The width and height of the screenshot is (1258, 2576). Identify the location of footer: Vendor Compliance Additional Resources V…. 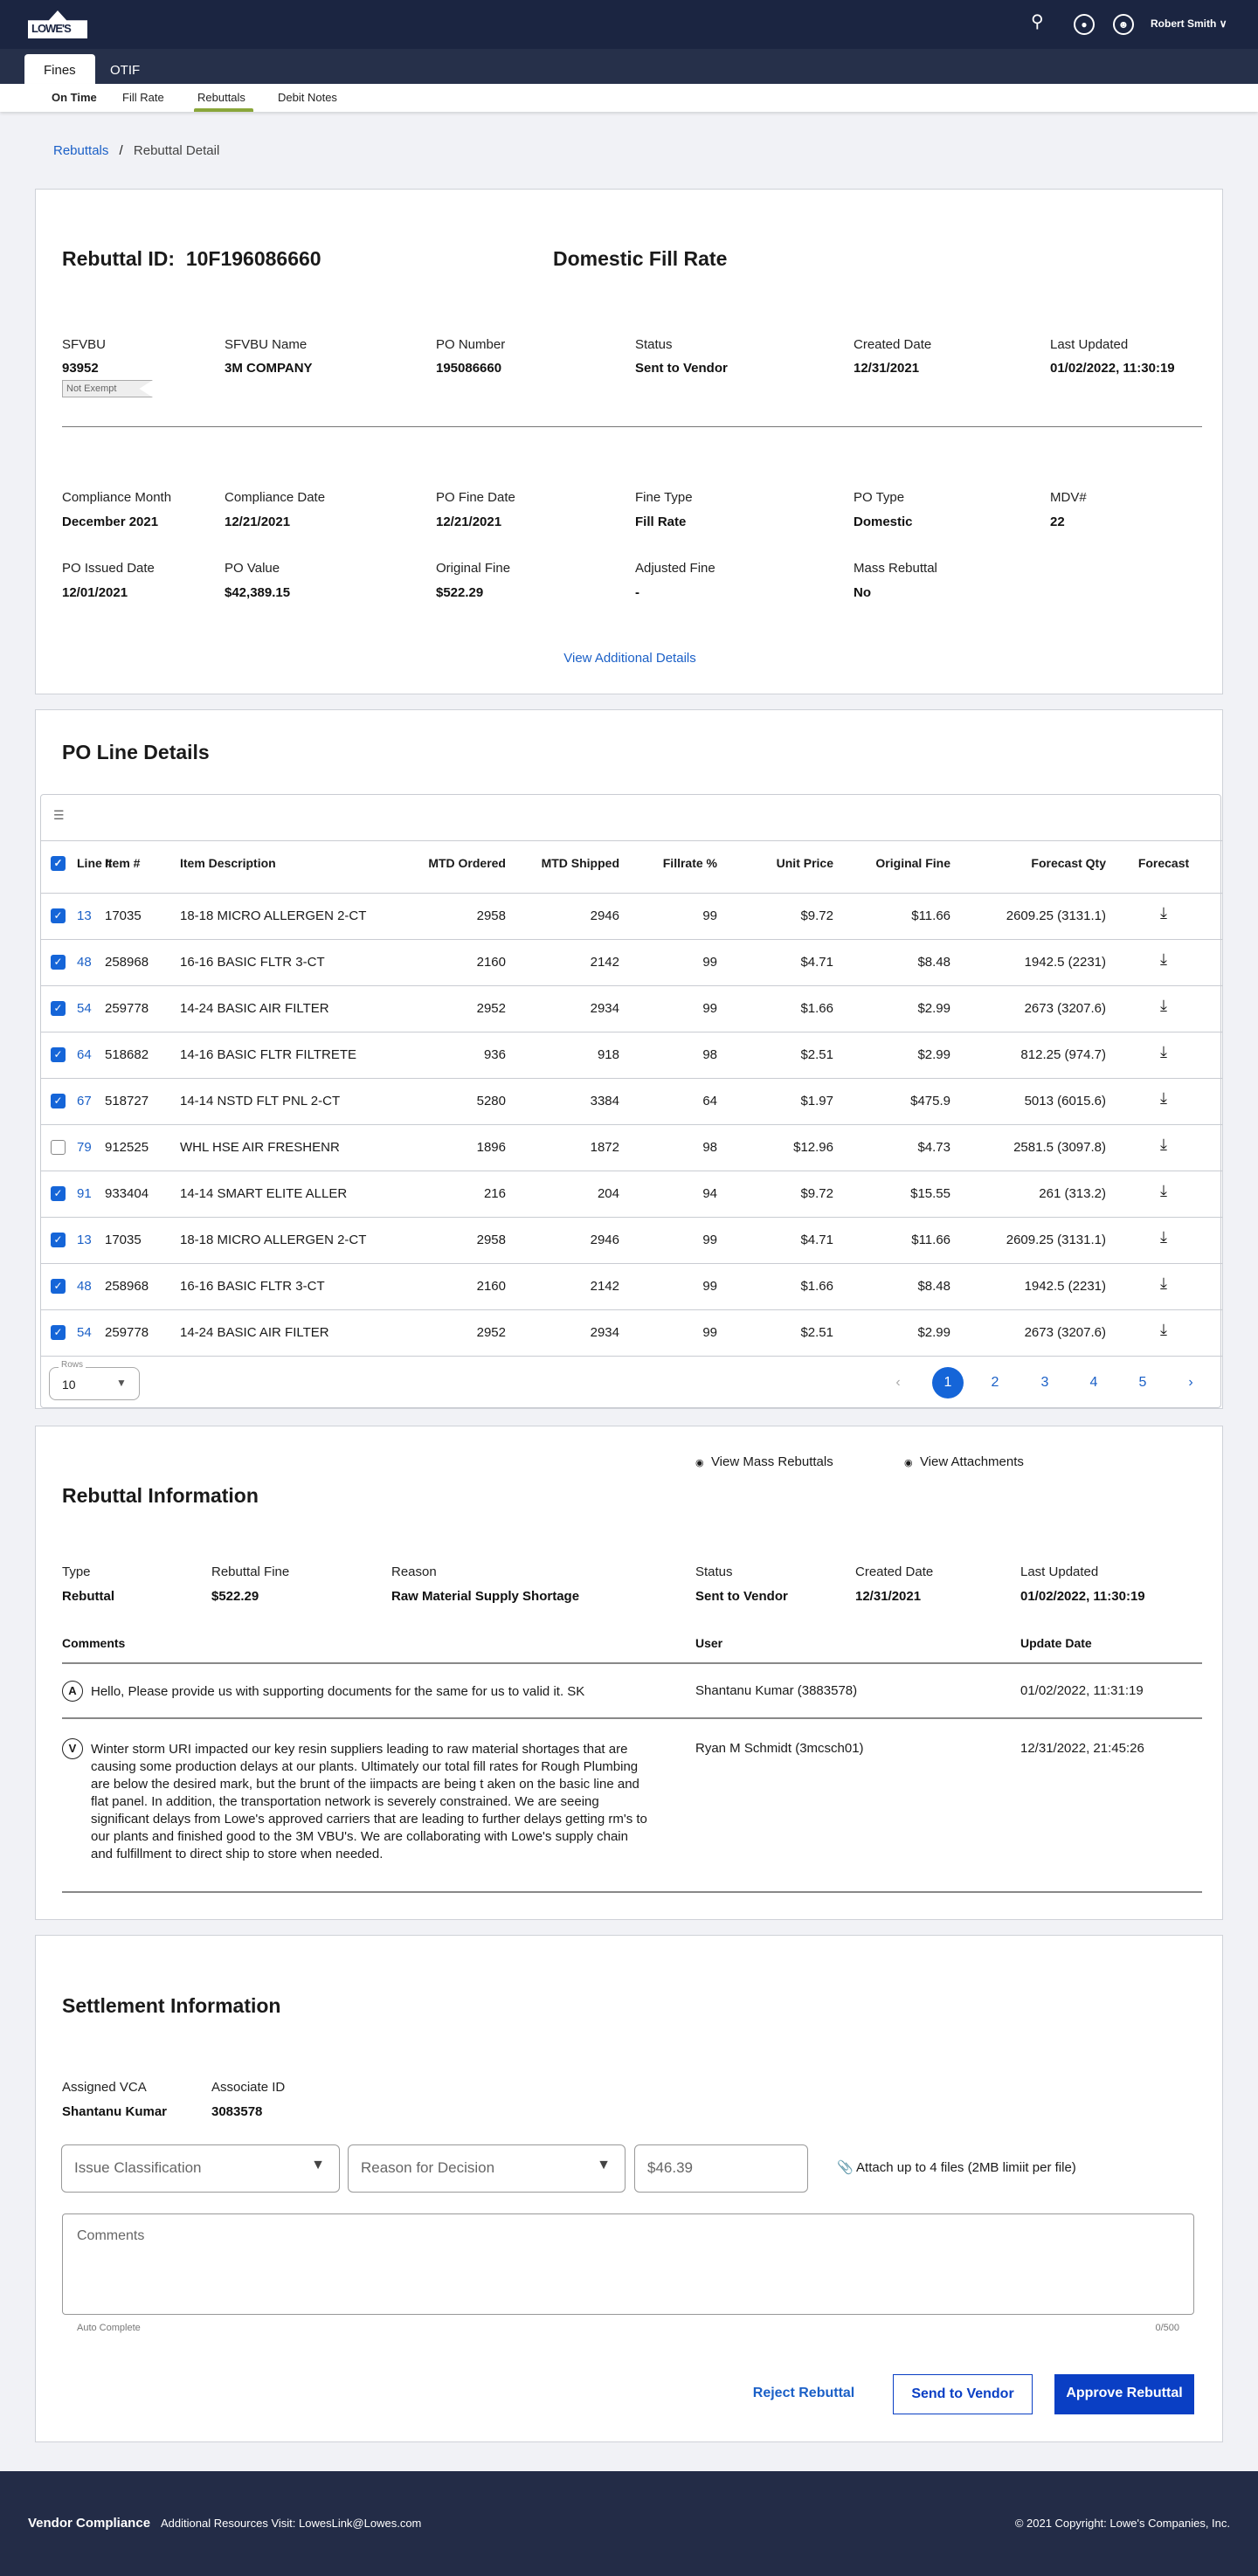
(629, 2523).